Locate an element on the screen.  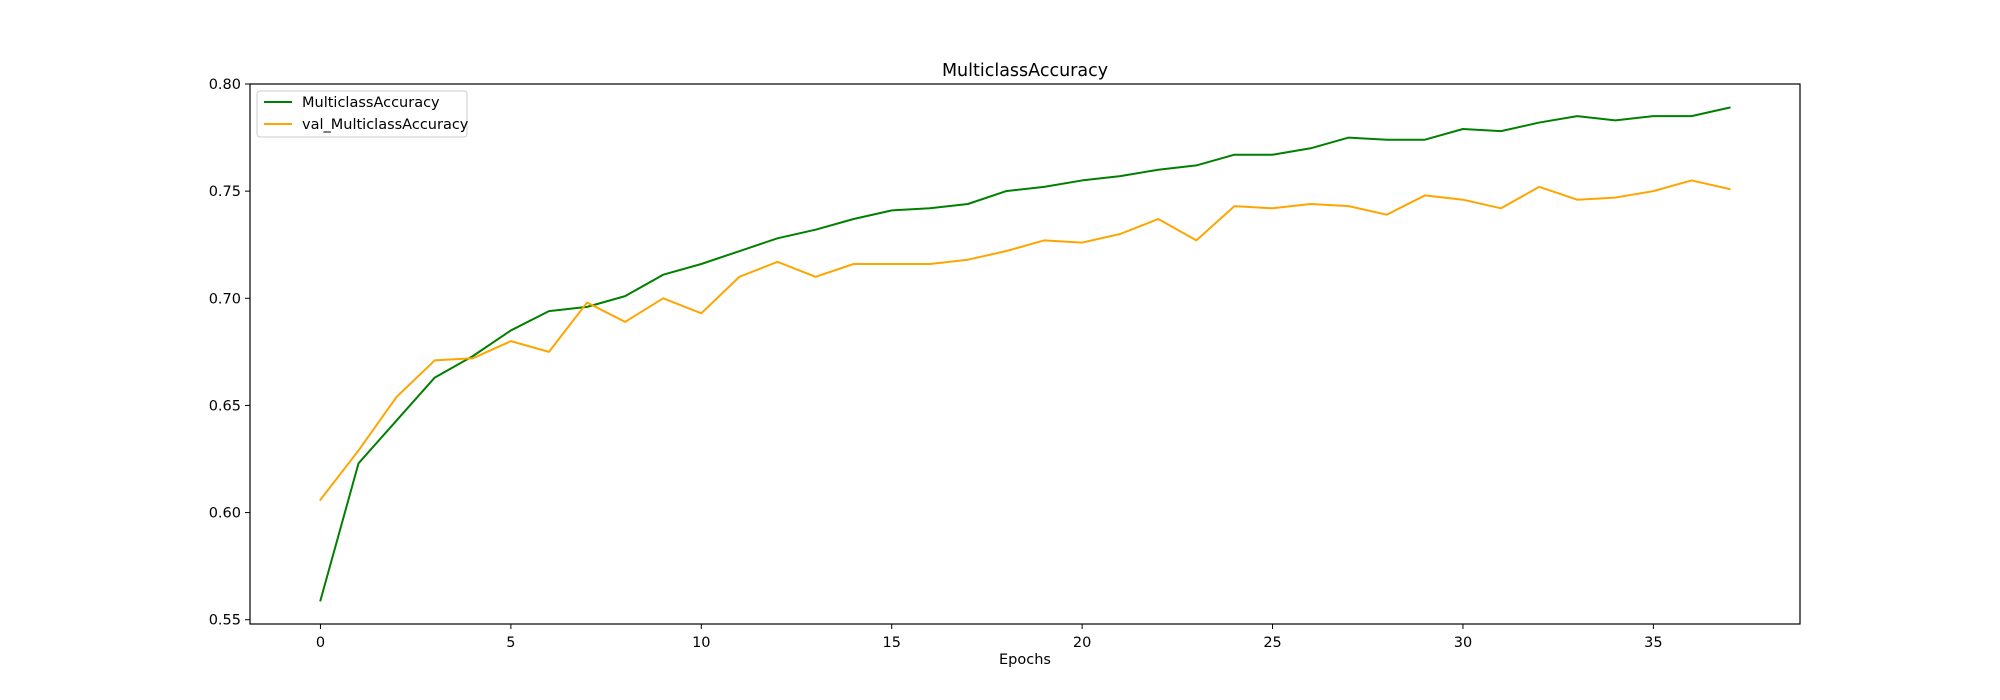
x-axis-label: Epochs is located at coordinates (1025, 660).